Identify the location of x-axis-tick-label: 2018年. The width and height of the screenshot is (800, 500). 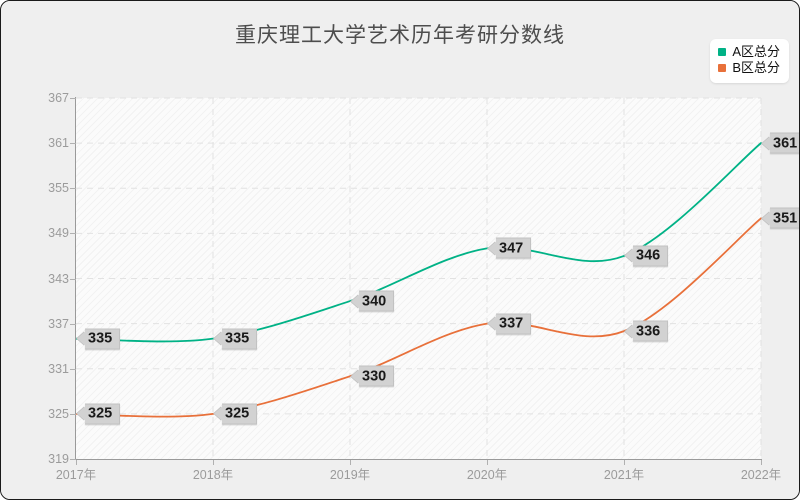
(213, 475).